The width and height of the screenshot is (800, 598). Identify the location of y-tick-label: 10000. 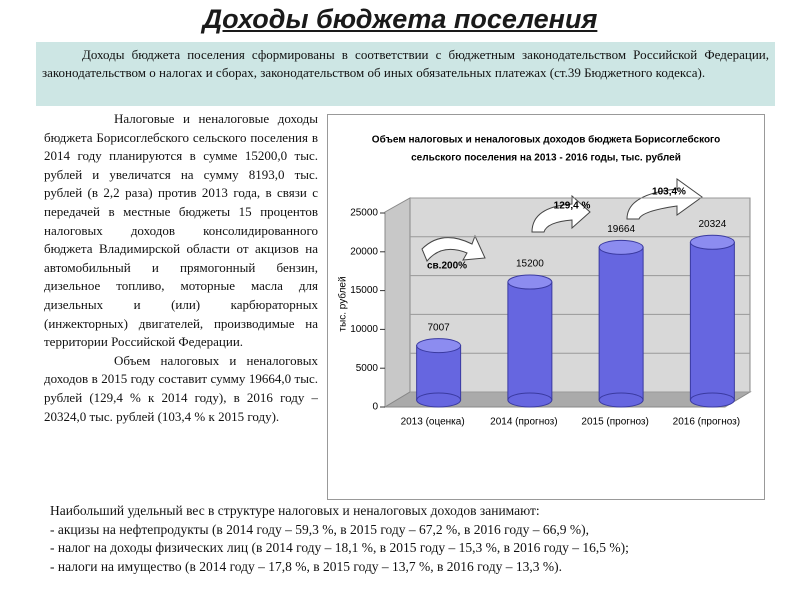
(364, 329).